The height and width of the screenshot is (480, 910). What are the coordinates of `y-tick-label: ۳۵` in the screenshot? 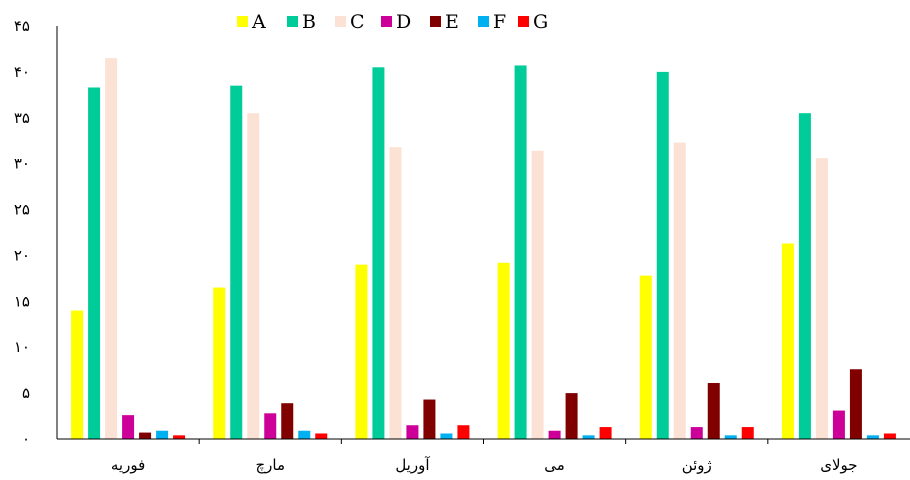 It's located at (22, 118).